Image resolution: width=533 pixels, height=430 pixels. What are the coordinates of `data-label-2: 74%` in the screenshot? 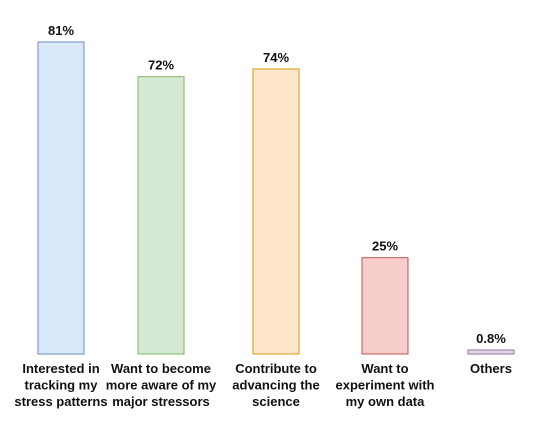 It's located at (276, 57).